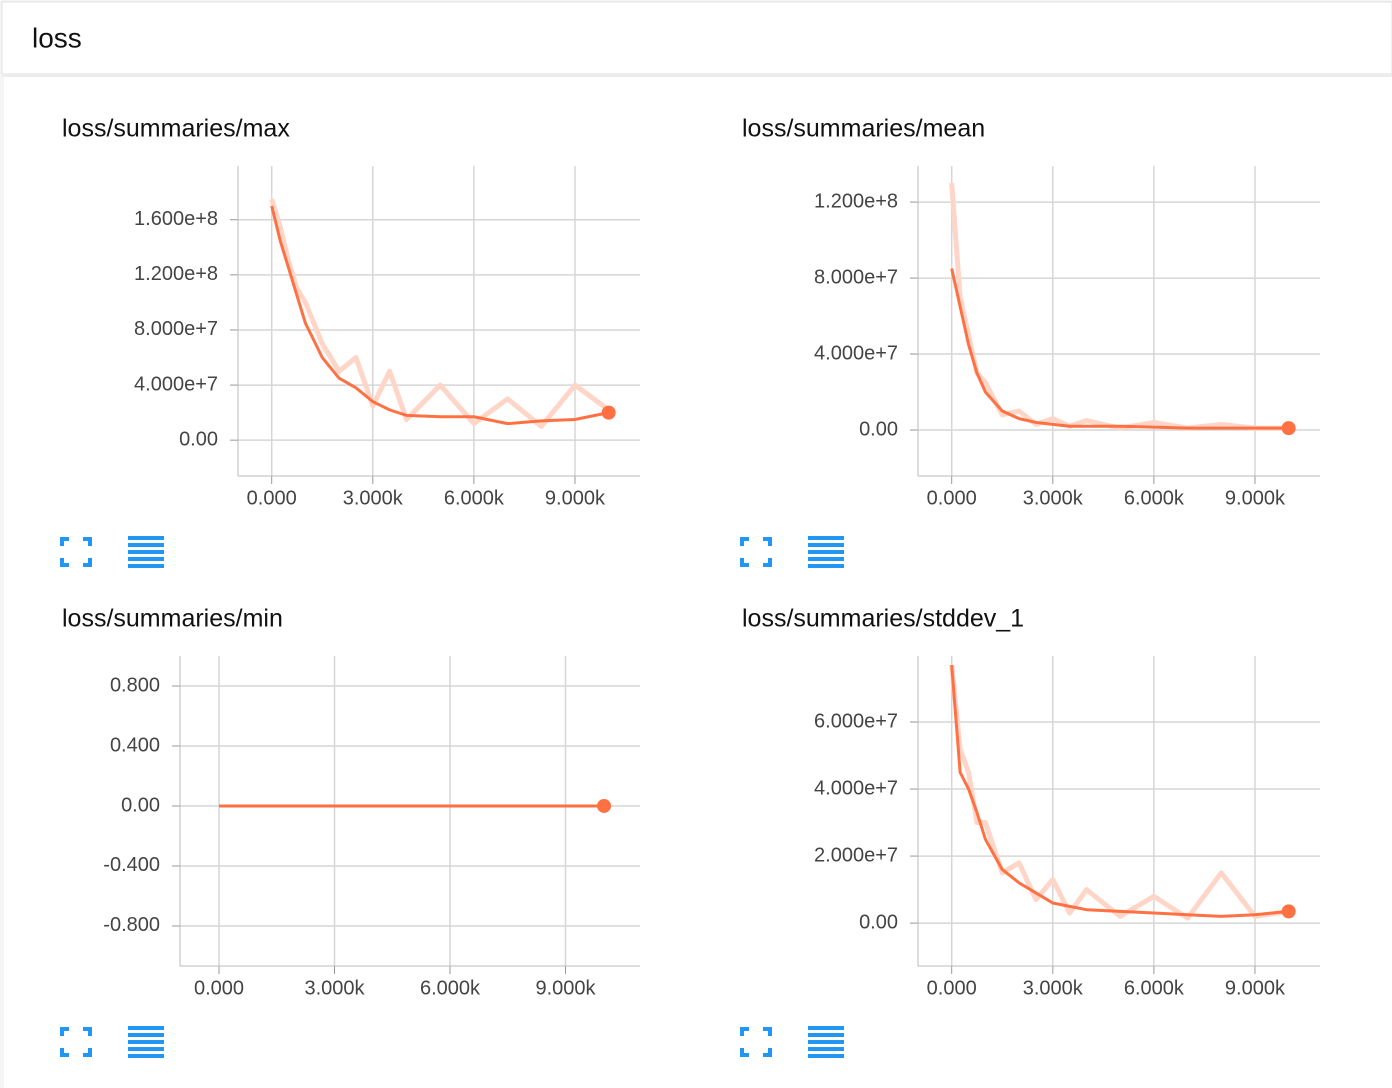 The height and width of the screenshot is (1088, 1392). What do you see at coordinates (697, 75) in the screenshot?
I see `header-shadow` at bounding box center [697, 75].